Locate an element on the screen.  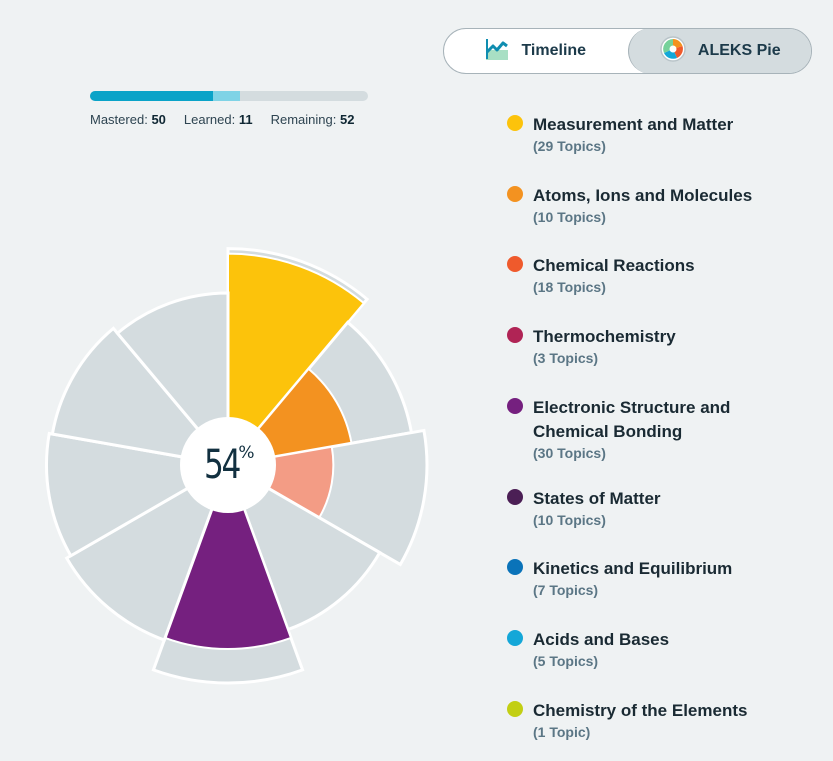
legend-topic-name: States of Matter is located at coordinates (597, 498).